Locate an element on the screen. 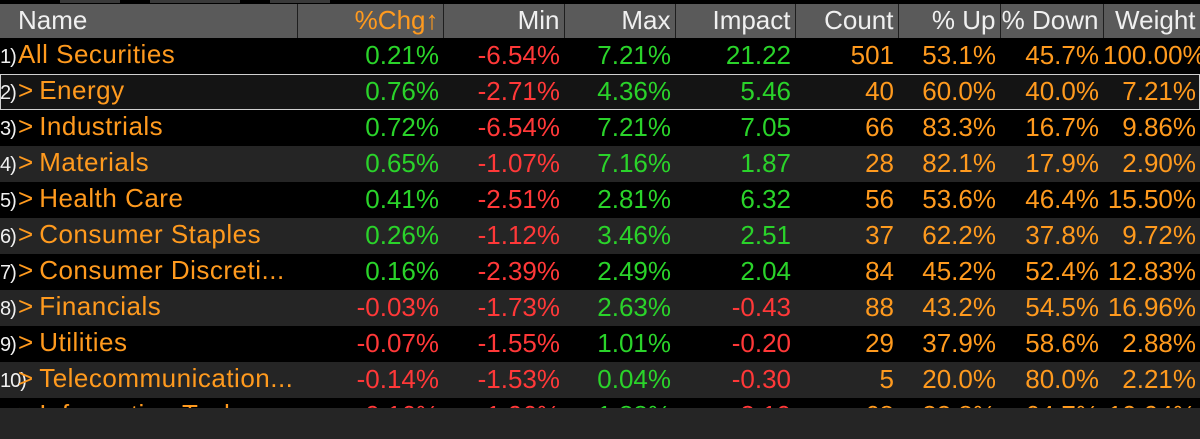 This screenshot has width=1200, height=439. column-header-count: Count is located at coordinates (847, 21).